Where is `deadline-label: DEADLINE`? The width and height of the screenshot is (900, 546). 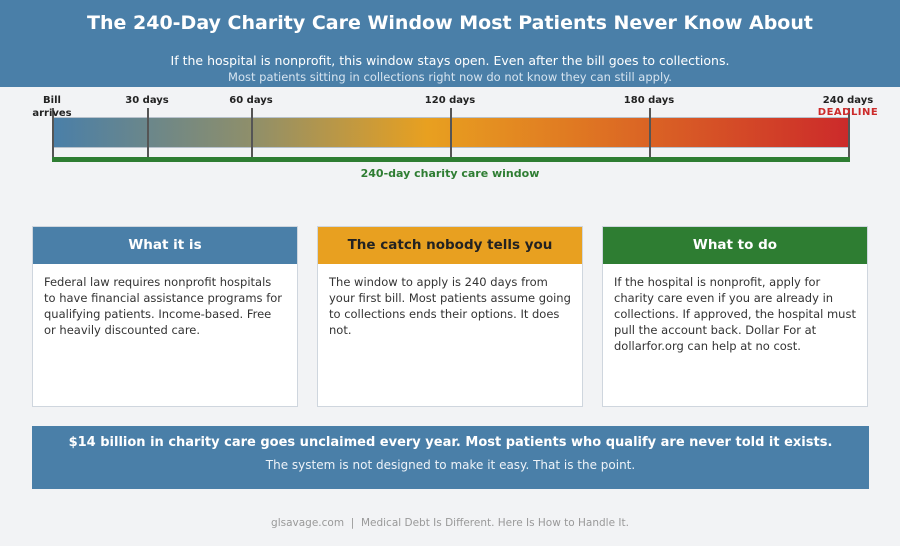
deadline-label: DEADLINE is located at coordinates (848, 112).